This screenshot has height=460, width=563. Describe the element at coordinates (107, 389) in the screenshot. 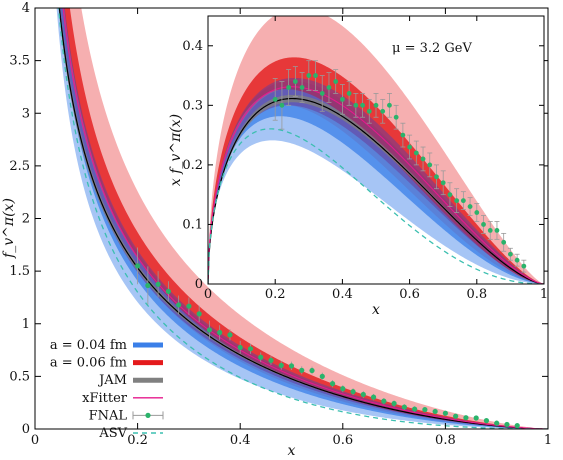

I see `legend: a = 0.04 fm a = 0.06 fm JAM xFitter FNAL ASV` at that location.